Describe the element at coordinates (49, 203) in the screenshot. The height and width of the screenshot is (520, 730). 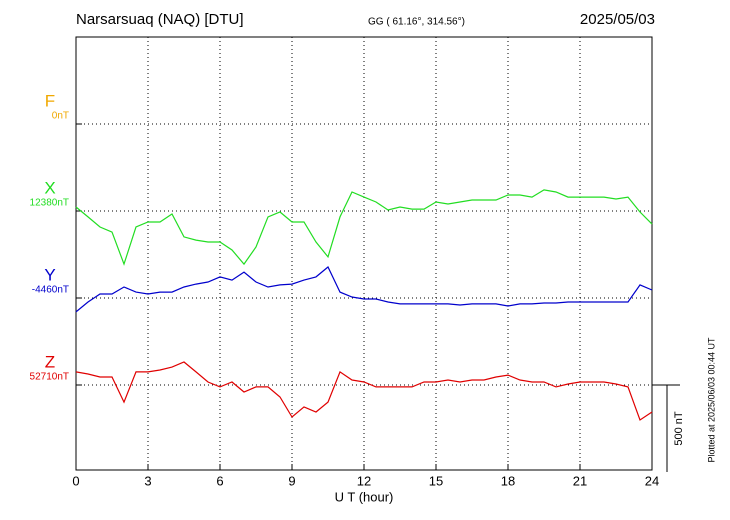
I see `baseline-label: 12380nT` at that location.